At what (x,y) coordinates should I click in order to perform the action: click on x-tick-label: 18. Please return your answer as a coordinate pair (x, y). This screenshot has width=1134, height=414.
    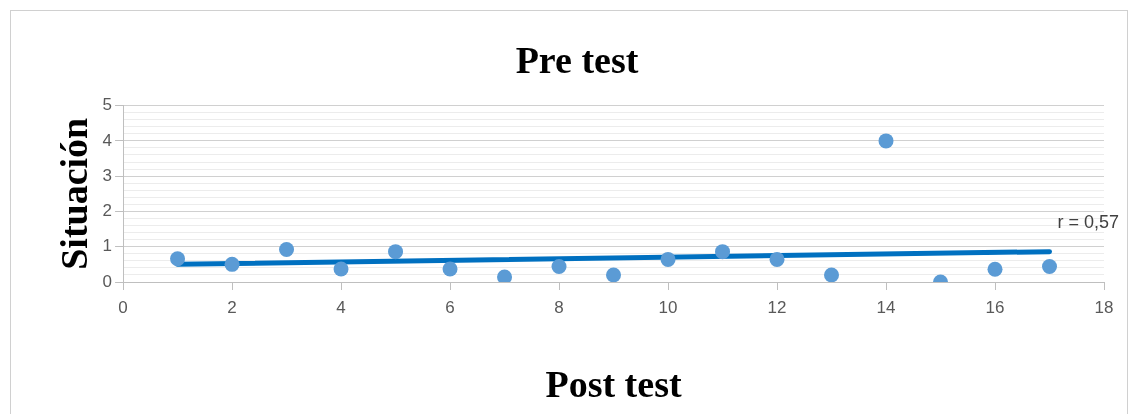
    Looking at the image, I should click on (1104, 307).